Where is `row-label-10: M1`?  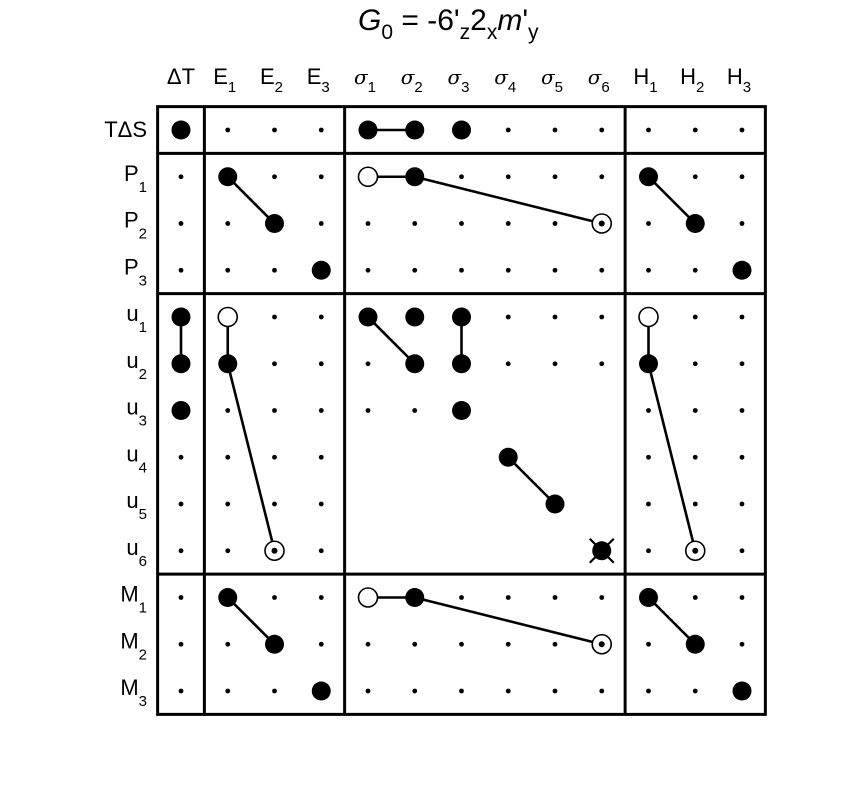 row-label-10: M1 is located at coordinates (133, 599).